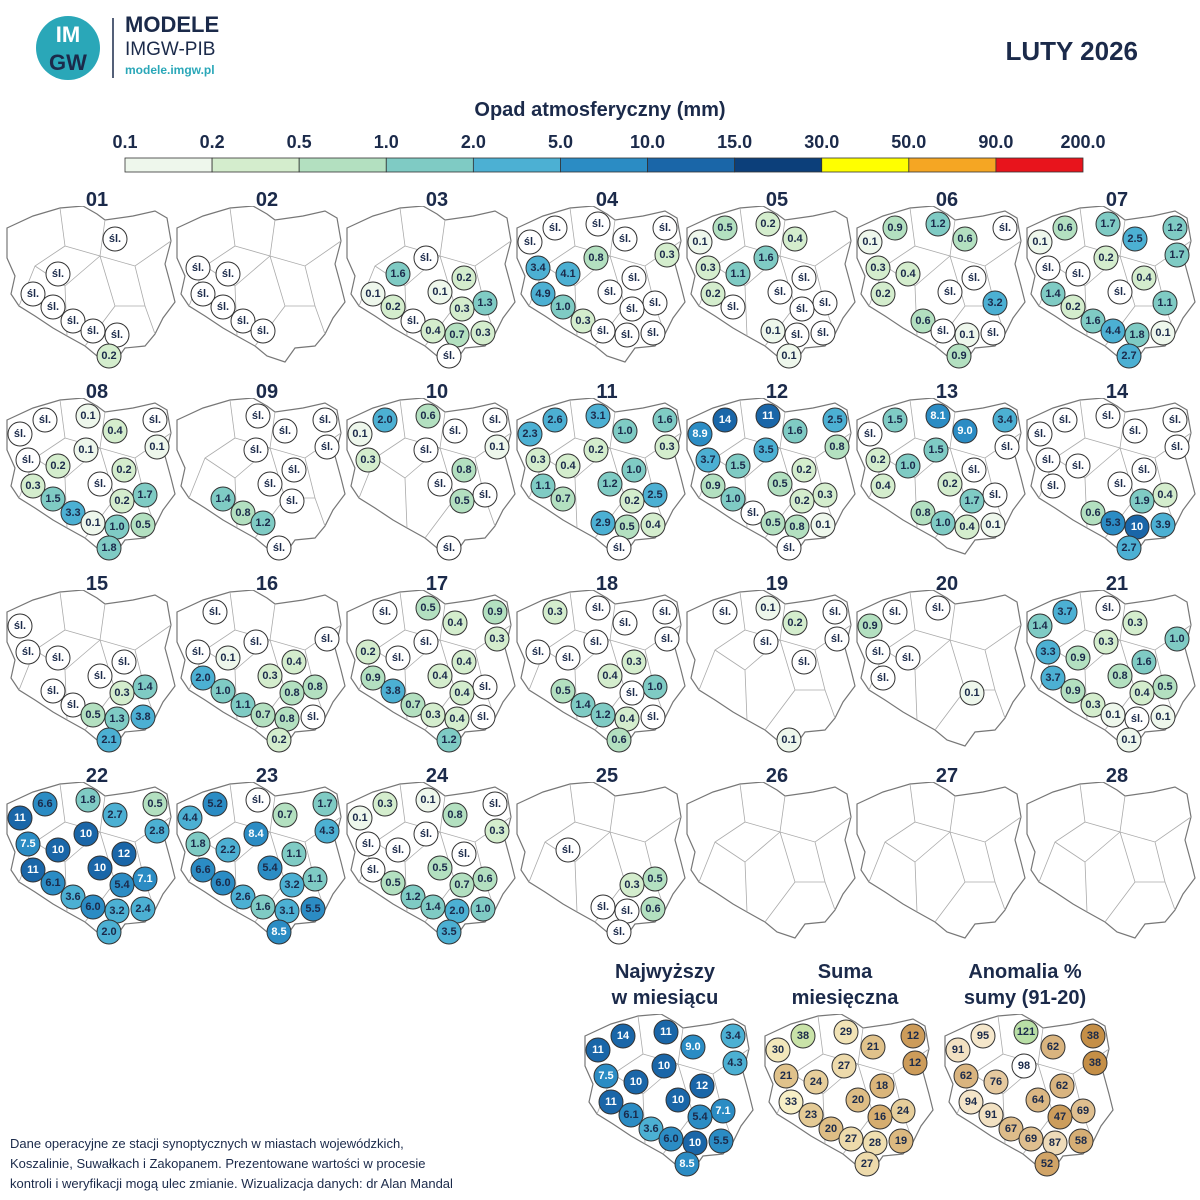 This screenshot has height=1200, width=1200. I want to click on day-label: 15, so click(97, 584).